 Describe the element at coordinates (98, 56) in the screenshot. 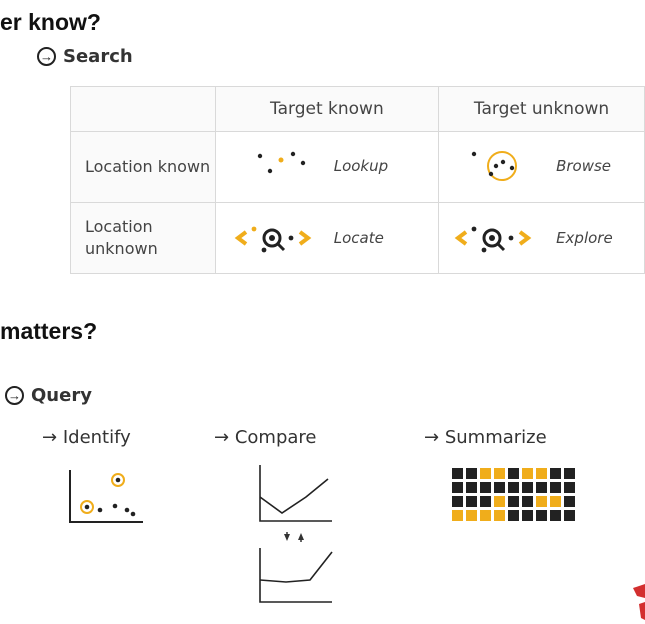

I see `search-label: Search` at that location.